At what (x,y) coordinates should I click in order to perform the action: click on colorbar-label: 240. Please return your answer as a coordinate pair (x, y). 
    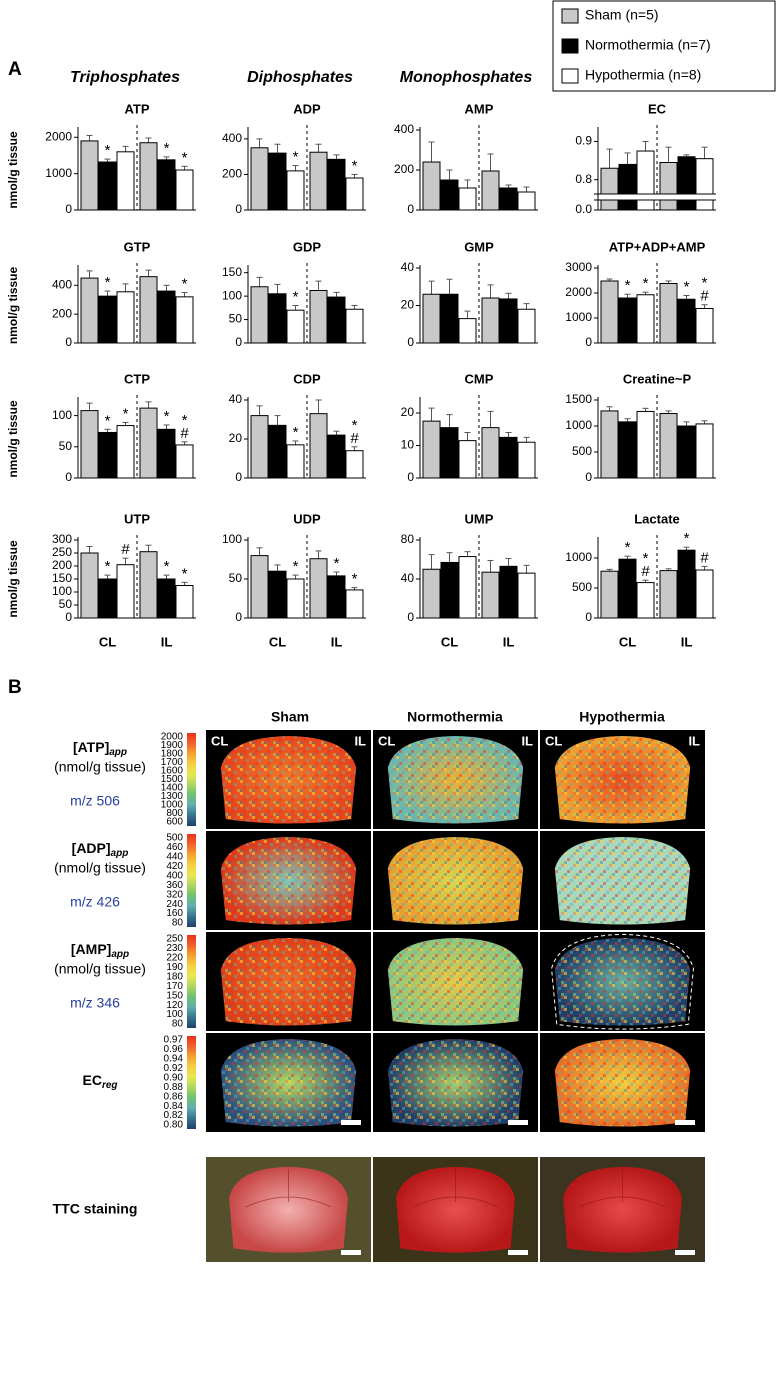
    Looking at the image, I should click on (174, 904).